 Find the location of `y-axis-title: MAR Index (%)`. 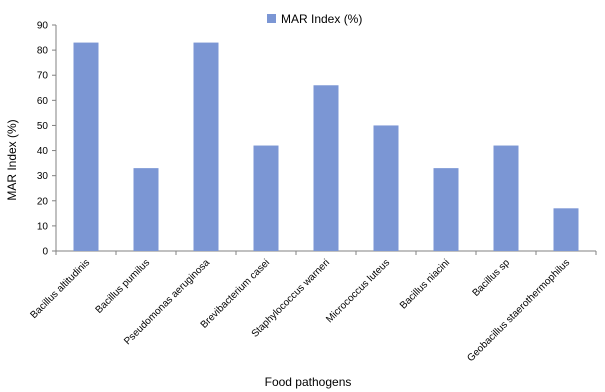

y-axis-title: MAR Index (%) is located at coordinates (12, 159).